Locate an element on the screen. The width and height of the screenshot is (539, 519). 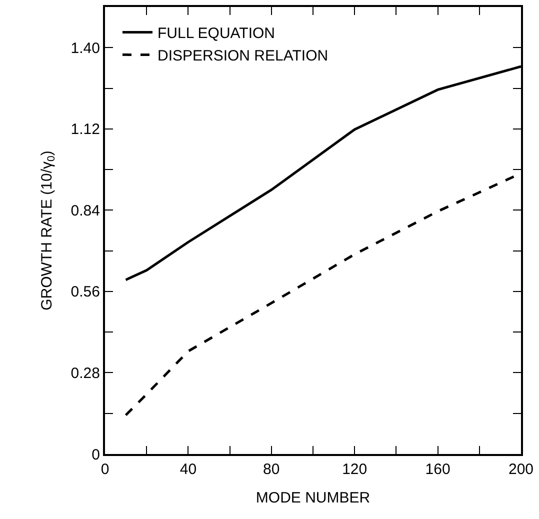
x-tick-label: 160 is located at coordinates (437, 469).